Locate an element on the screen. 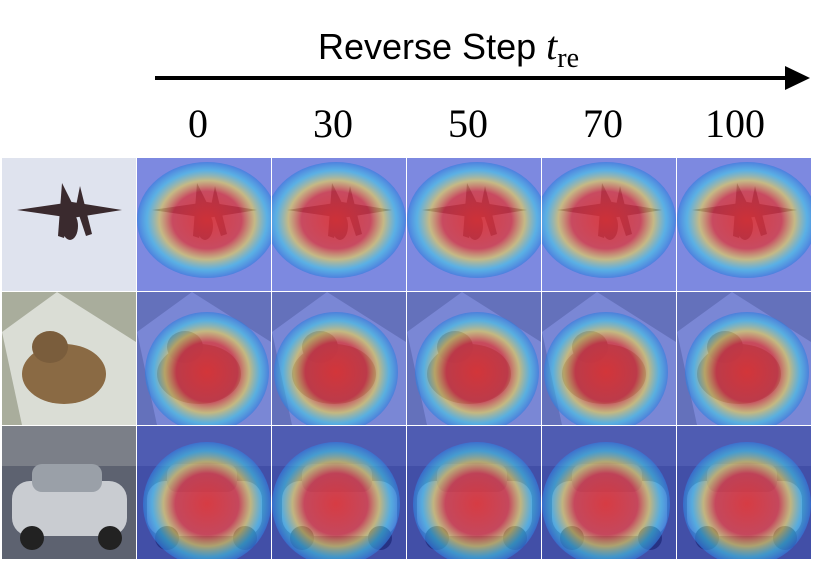 Image resolution: width=830 pixels, height=565 pixels. title-variable: t is located at coordinates (552, 45).